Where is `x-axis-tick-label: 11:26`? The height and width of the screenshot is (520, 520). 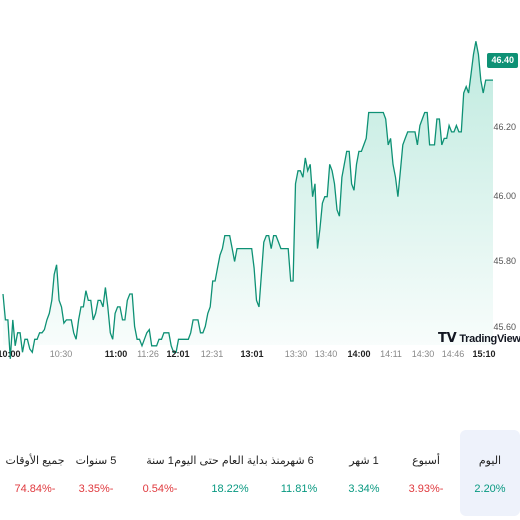
x-axis-tick-label: 11:26 is located at coordinates (148, 354).